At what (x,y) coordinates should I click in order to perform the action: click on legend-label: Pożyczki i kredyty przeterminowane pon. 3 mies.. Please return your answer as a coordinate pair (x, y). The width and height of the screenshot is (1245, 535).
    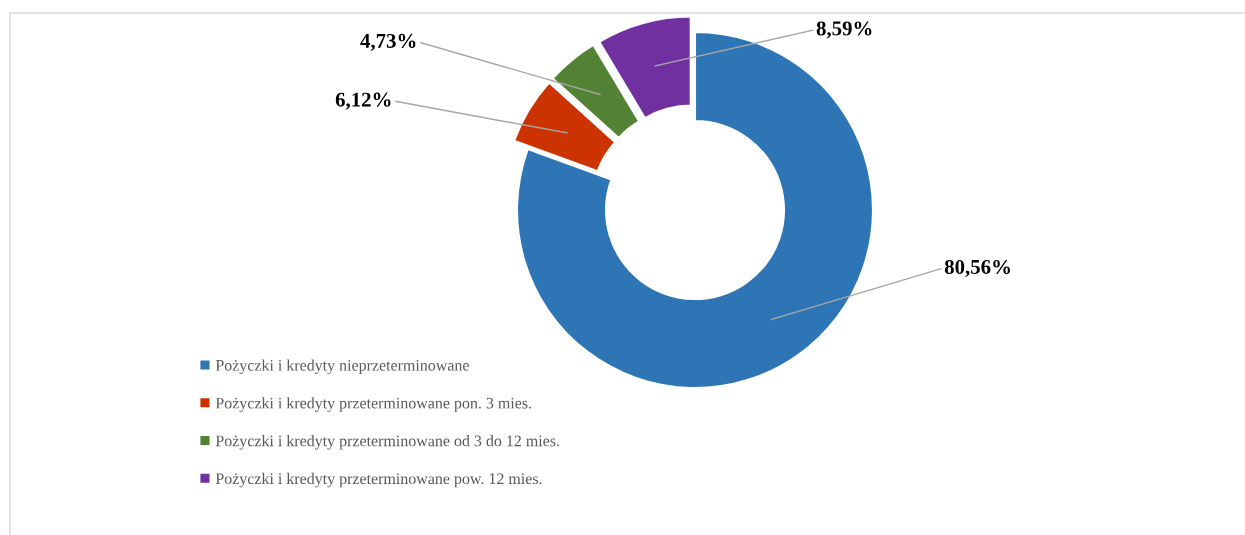
    Looking at the image, I should click on (373, 404).